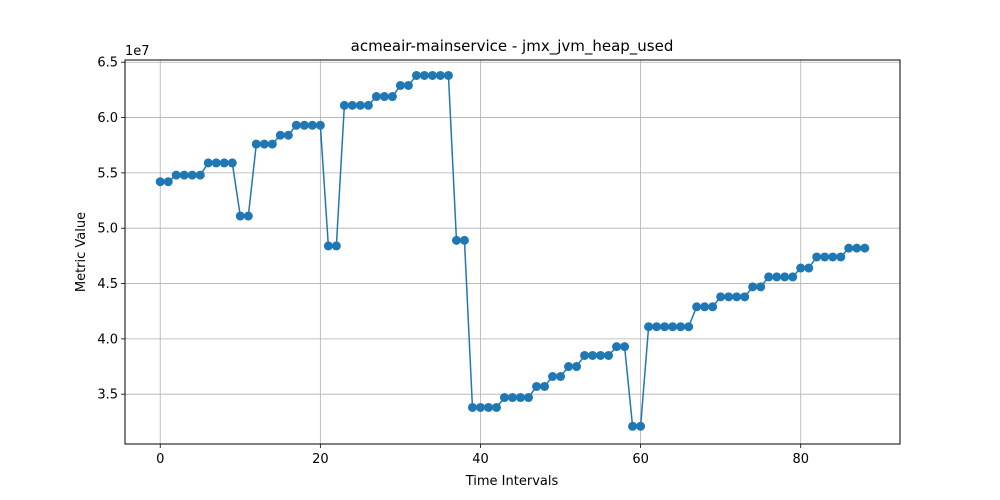 Image resolution: width=1000 pixels, height=500 pixels. What do you see at coordinates (137, 51) in the screenshot?
I see `y-axis-offset-text: 1e7` at bounding box center [137, 51].